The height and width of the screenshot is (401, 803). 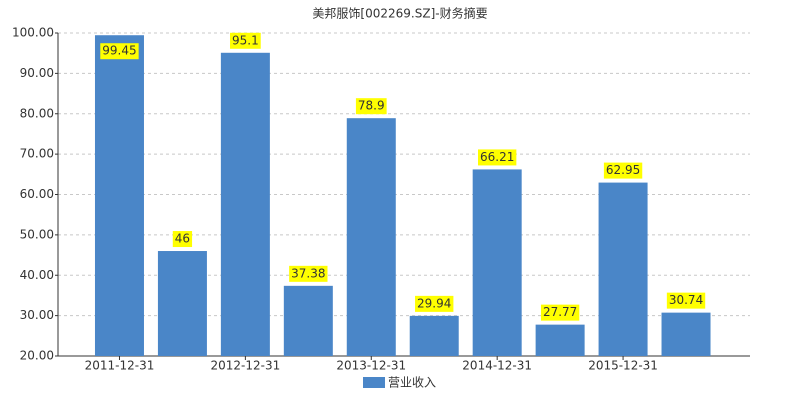 I want to click on y-tick-label: 90.00, so click(x=37, y=73).